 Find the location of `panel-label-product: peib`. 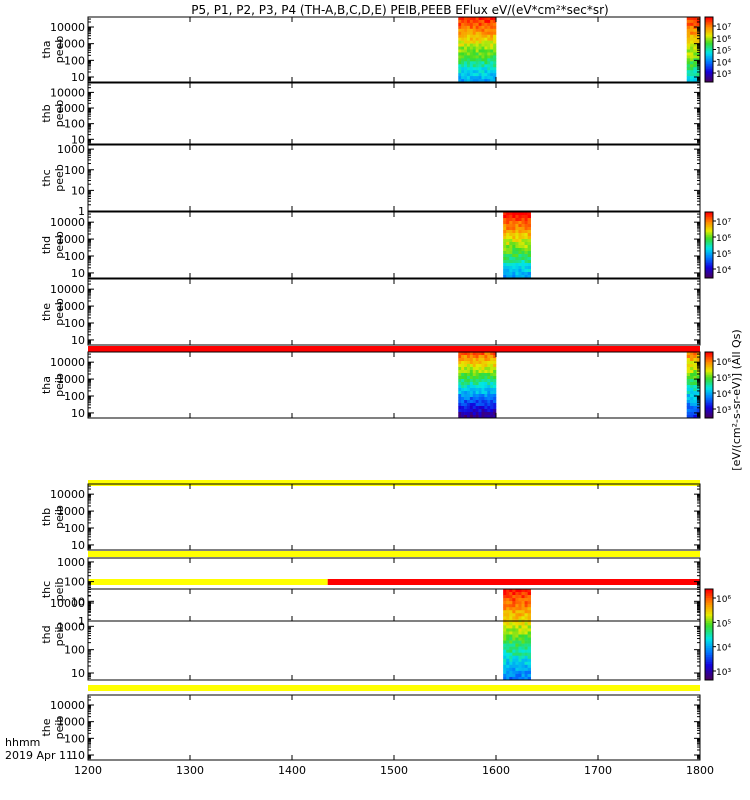

panel-label-product: peib is located at coordinates (59, 590).